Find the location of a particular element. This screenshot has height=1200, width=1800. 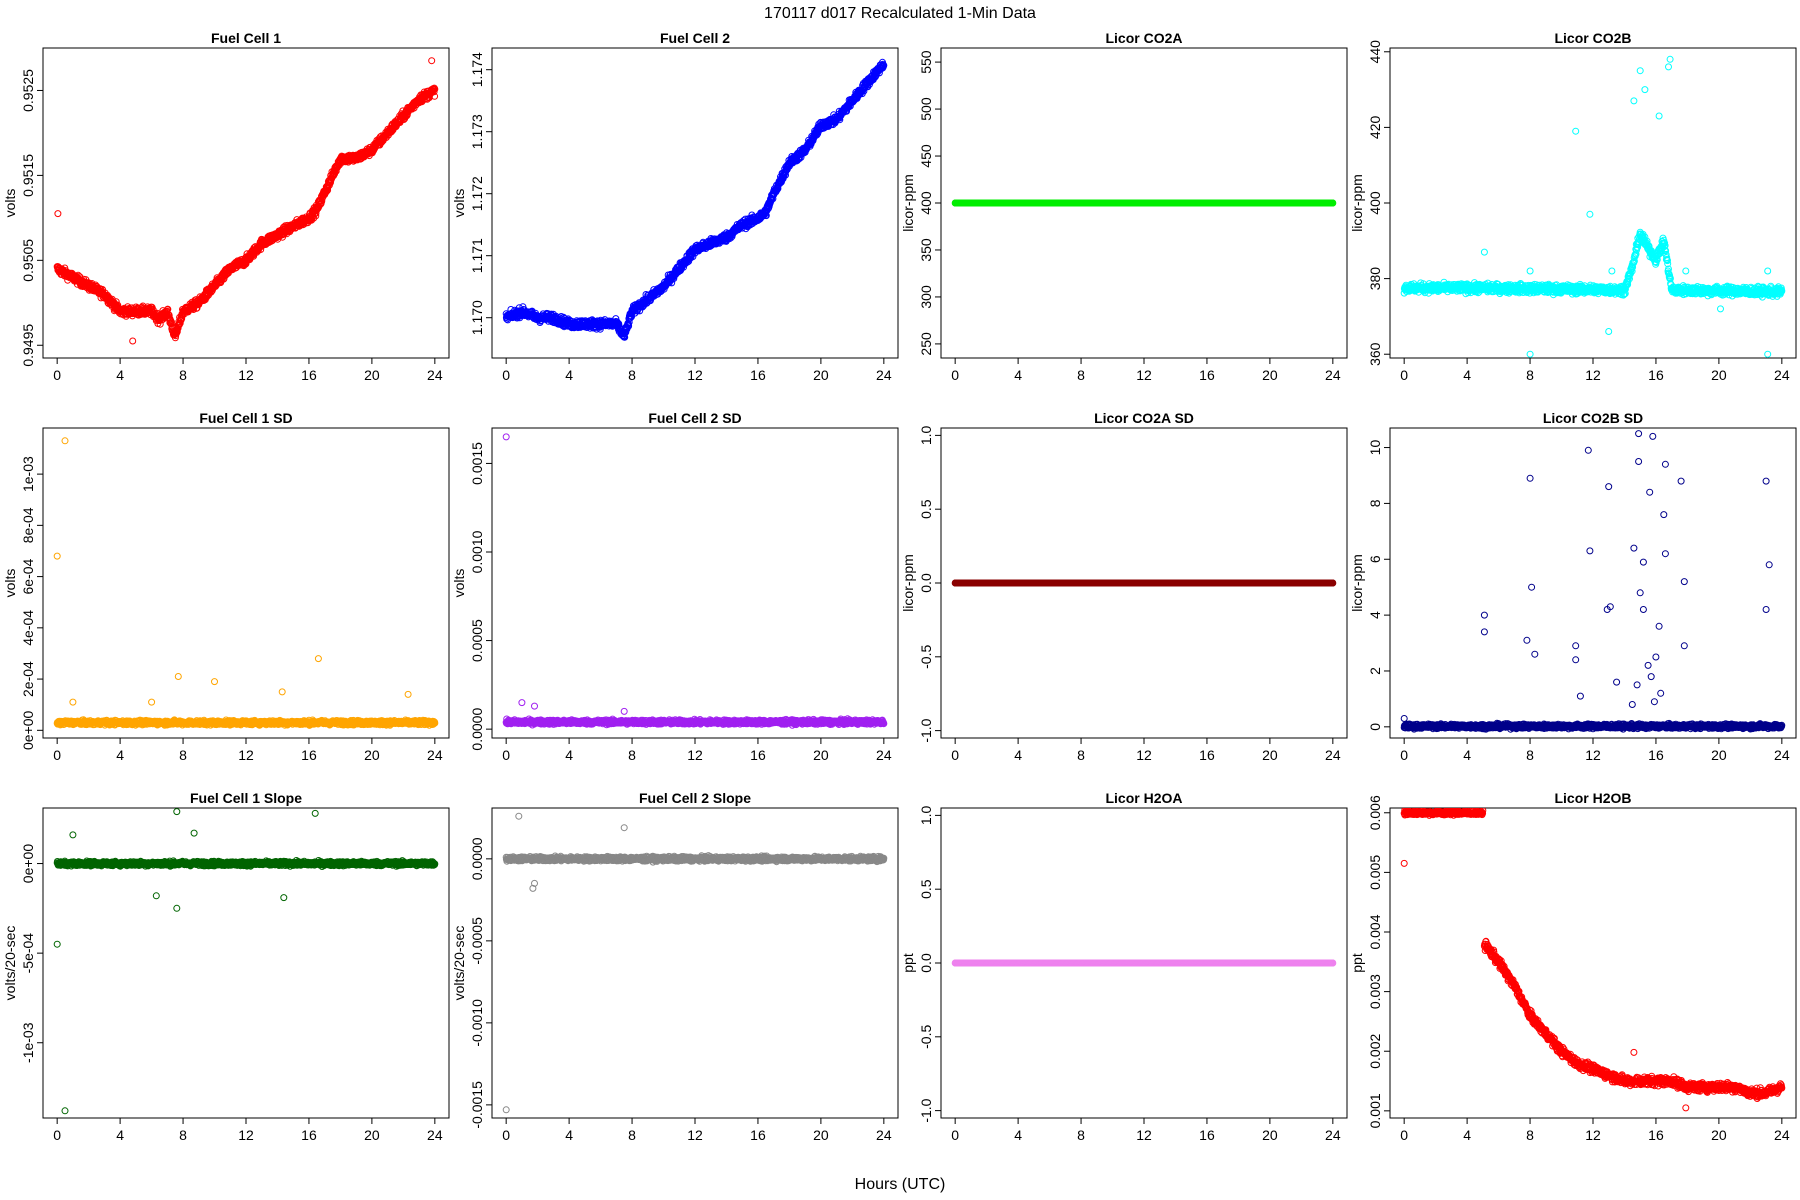

panel-title: Fuel Cell 2 is located at coordinates (695, 38).